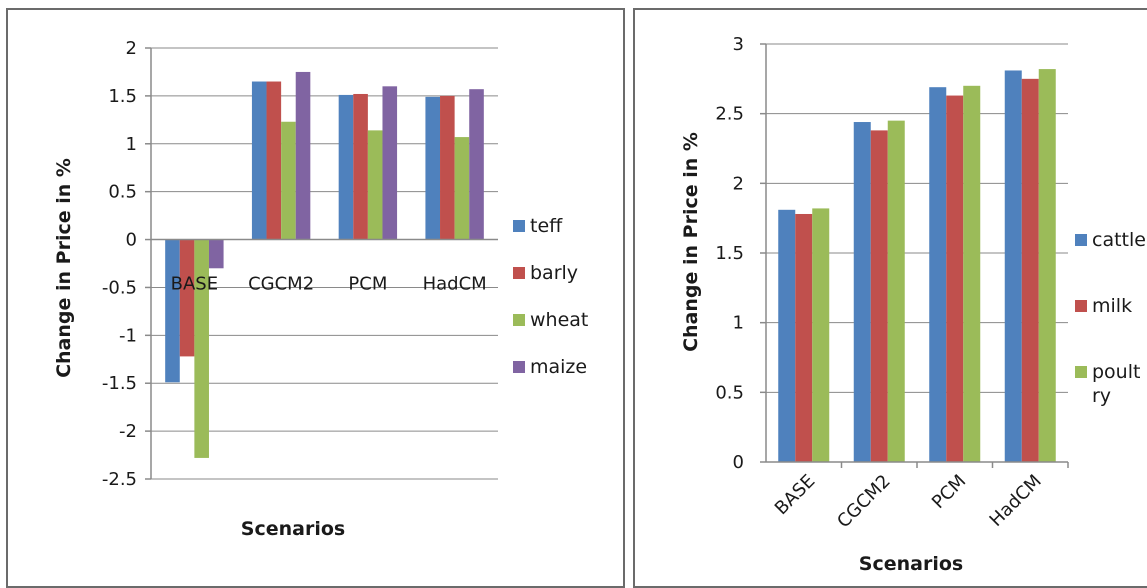 Image resolution: width=1147 pixels, height=588 pixels. I want to click on bar-maize-pcm, so click(390, 163).